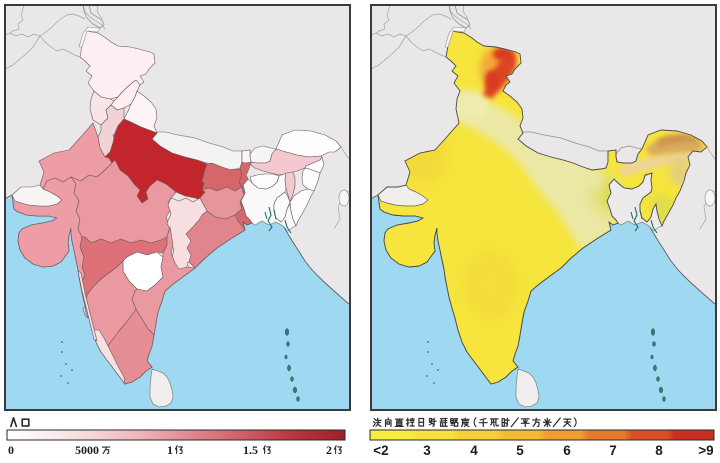  I want to click on svg-text: 0, so click(11, 450).